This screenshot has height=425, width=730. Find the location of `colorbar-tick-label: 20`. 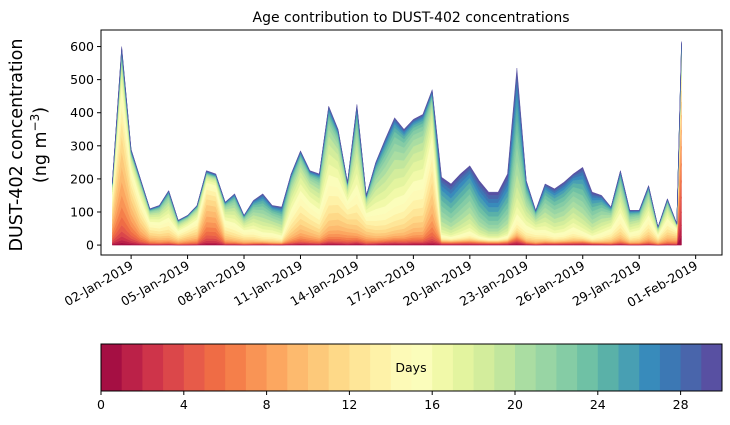

colorbar-tick-label: 20 is located at coordinates (515, 404).